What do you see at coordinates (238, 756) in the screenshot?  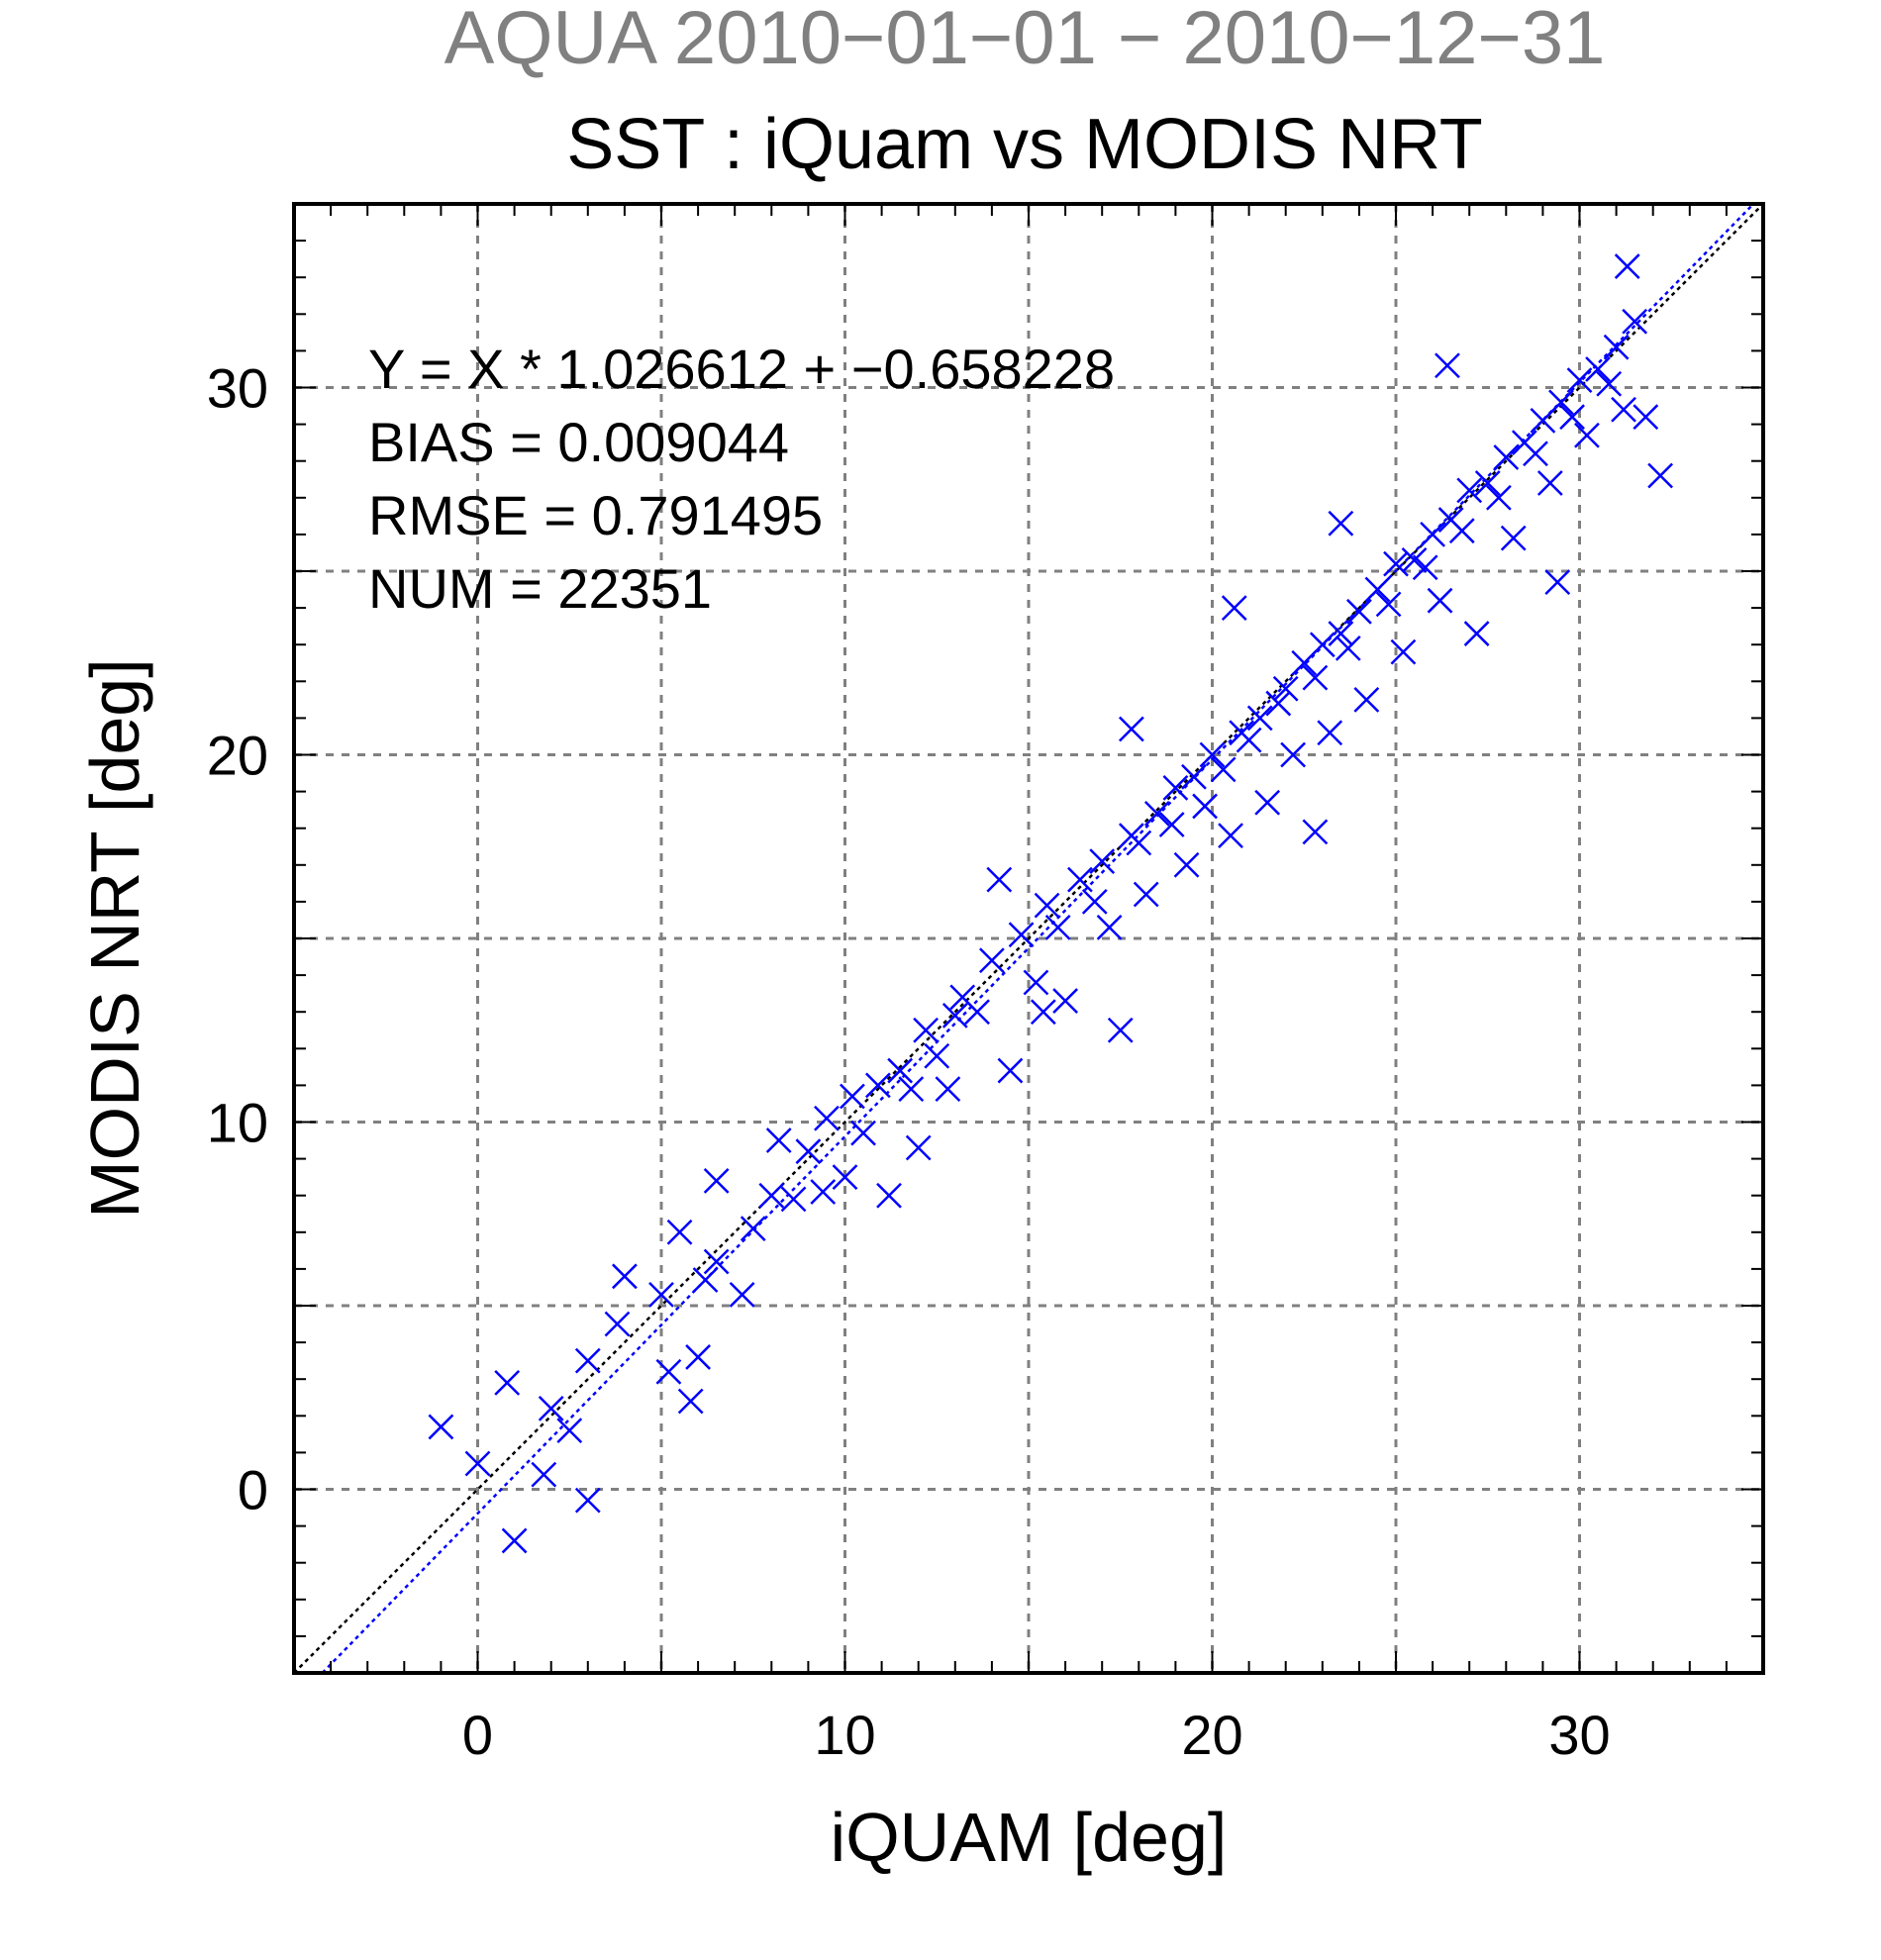 I see `y-tick-label: 20` at bounding box center [238, 756].